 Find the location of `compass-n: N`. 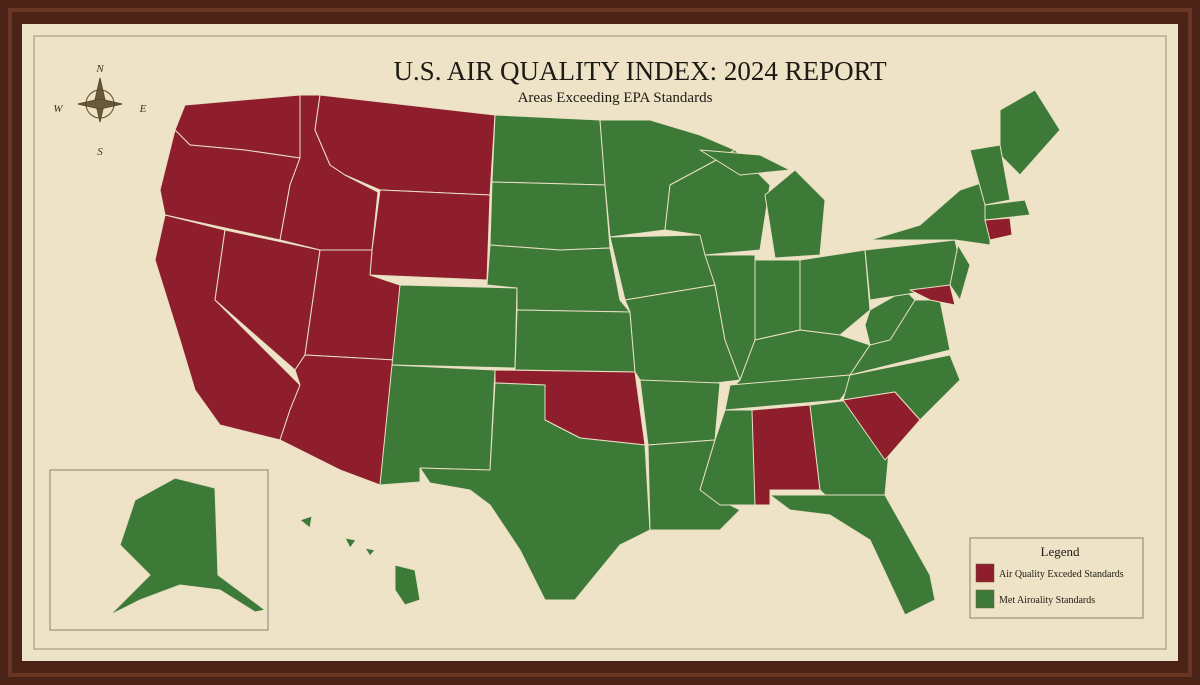

compass-n: N is located at coordinates (99, 69).